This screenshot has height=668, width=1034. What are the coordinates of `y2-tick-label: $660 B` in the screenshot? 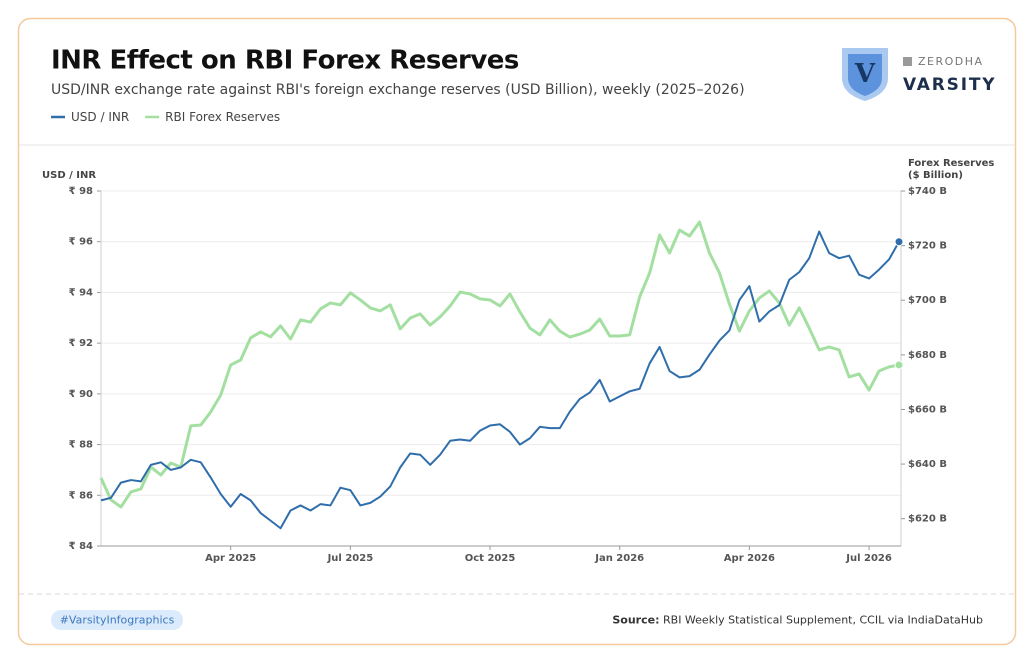 It's located at (927, 409).